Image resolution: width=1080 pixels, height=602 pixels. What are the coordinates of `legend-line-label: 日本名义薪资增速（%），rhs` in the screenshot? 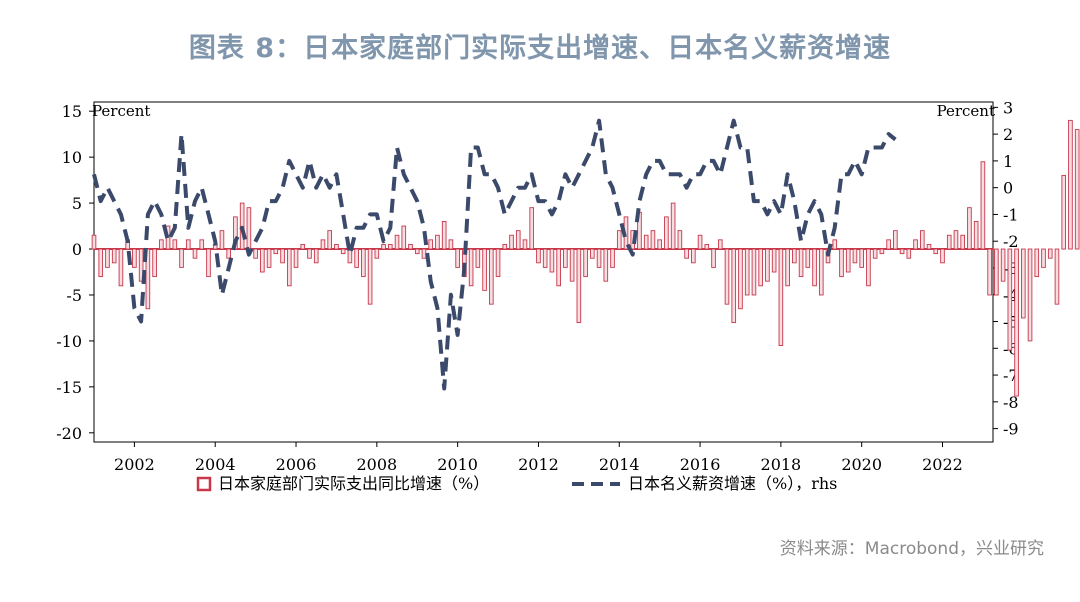 It's located at (732, 483).